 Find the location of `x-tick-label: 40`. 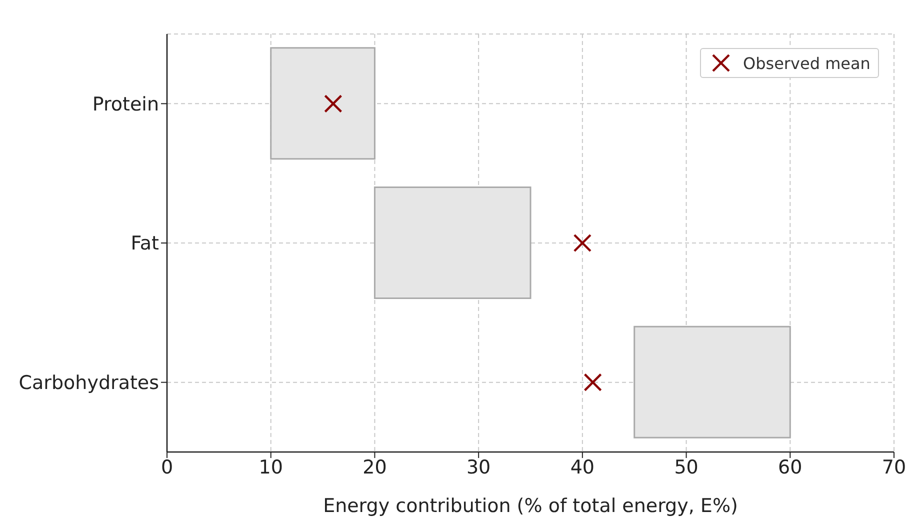

x-tick-label: 40 is located at coordinates (582, 467).